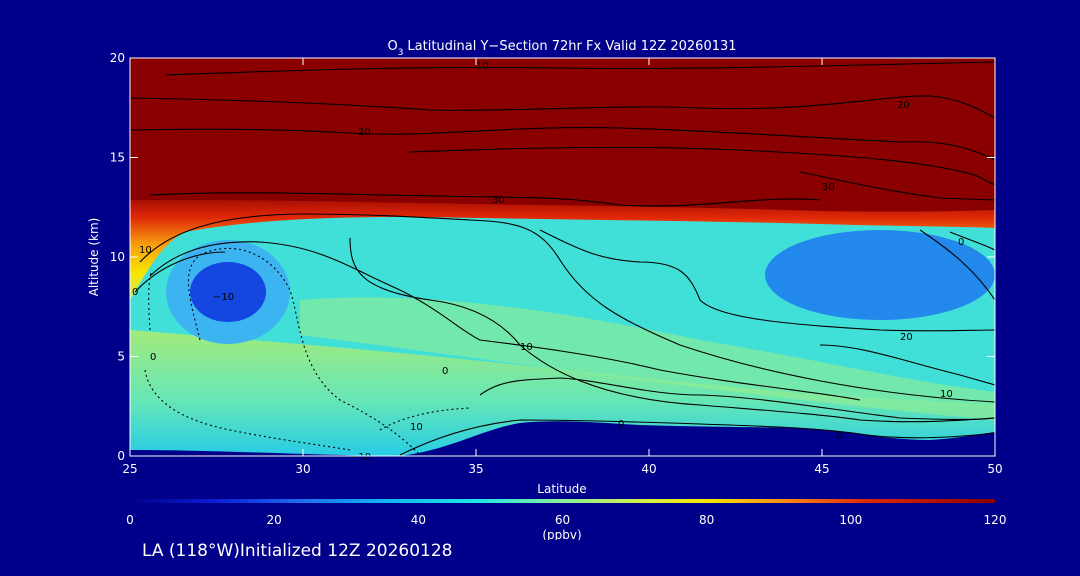 This screenshot has width=1080, height=576. I want to click on colorbar-tick-label: 0, so click(130, 520).